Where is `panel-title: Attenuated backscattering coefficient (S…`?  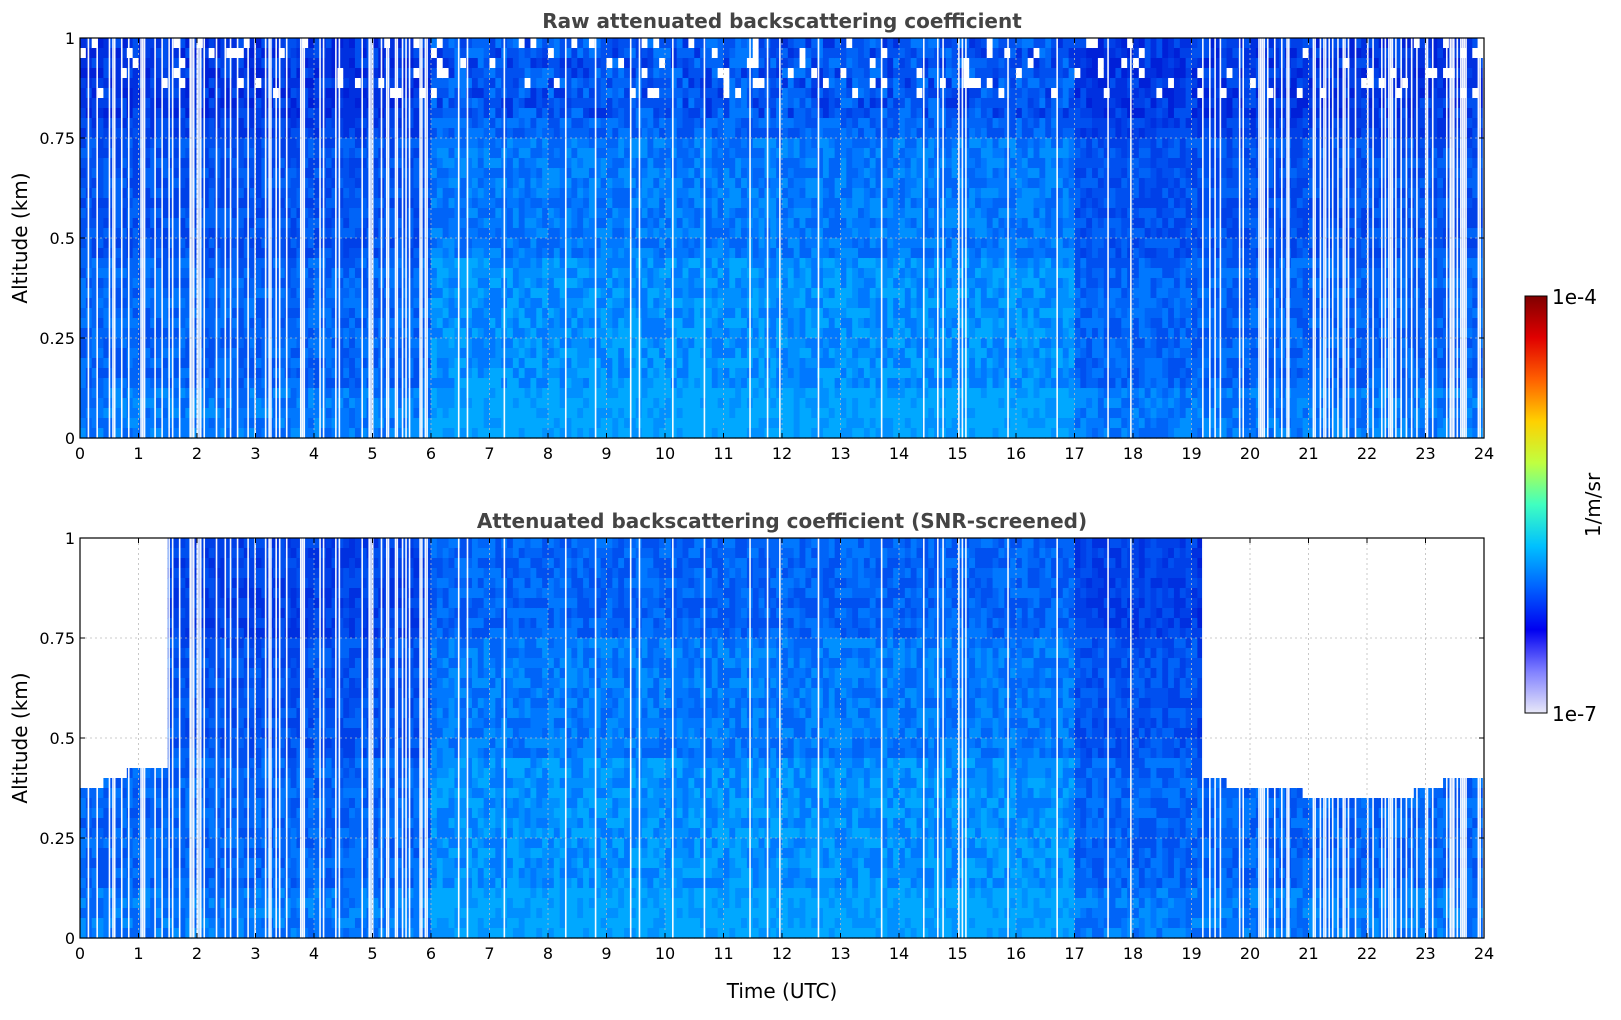
panel-title: Attenuated backscattering coefficient (S… is located at coordinates (782, 521).